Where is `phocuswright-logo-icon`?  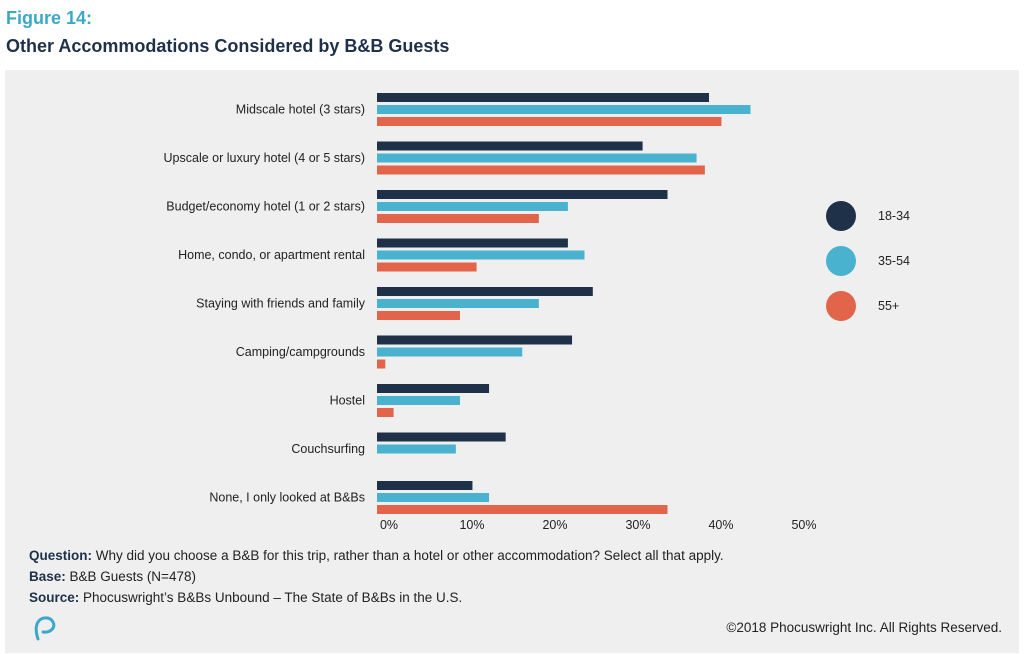 phocuswright-logo-icon is located at coordinates (45, 628).